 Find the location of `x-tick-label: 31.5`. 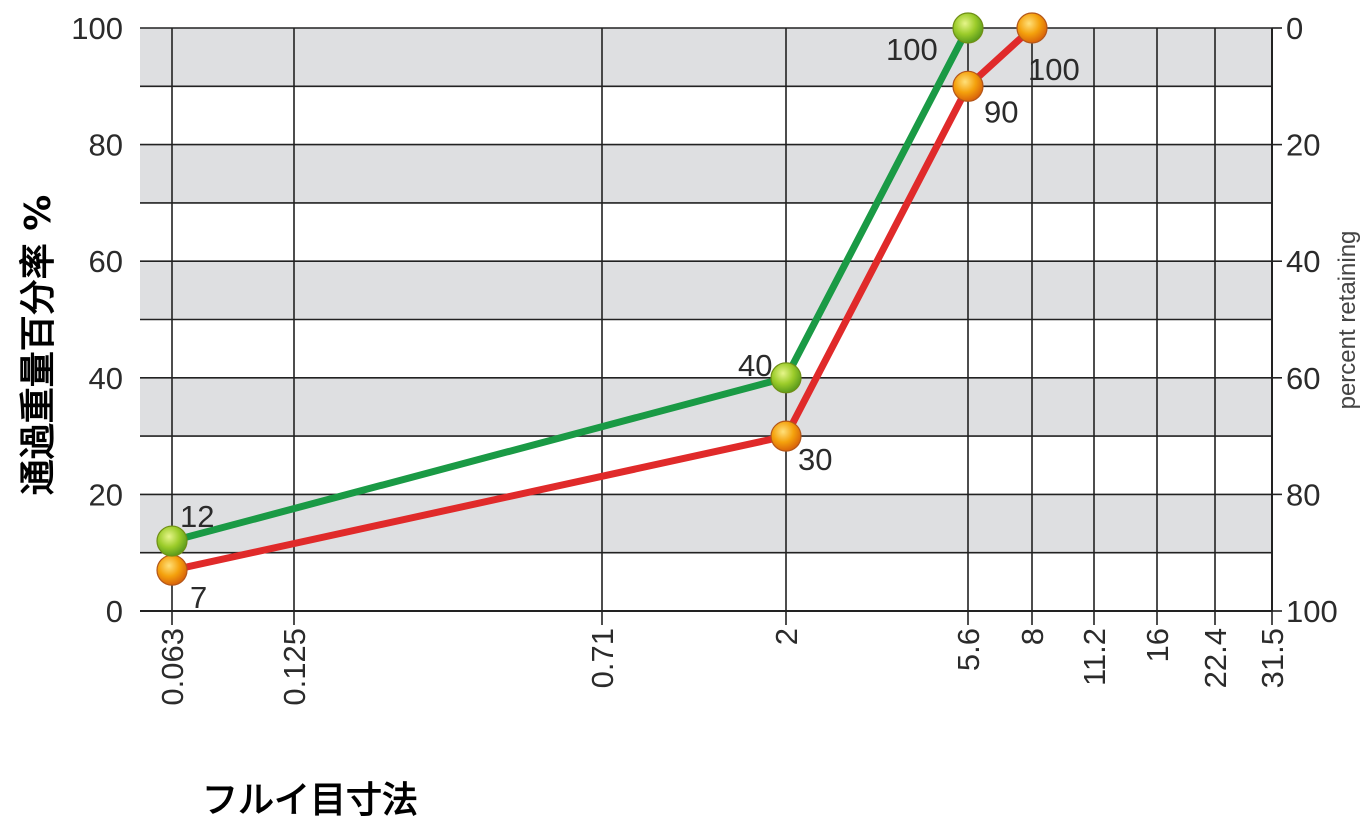

x-tick-label: 31.5 is located at coordinates (1272, 658).